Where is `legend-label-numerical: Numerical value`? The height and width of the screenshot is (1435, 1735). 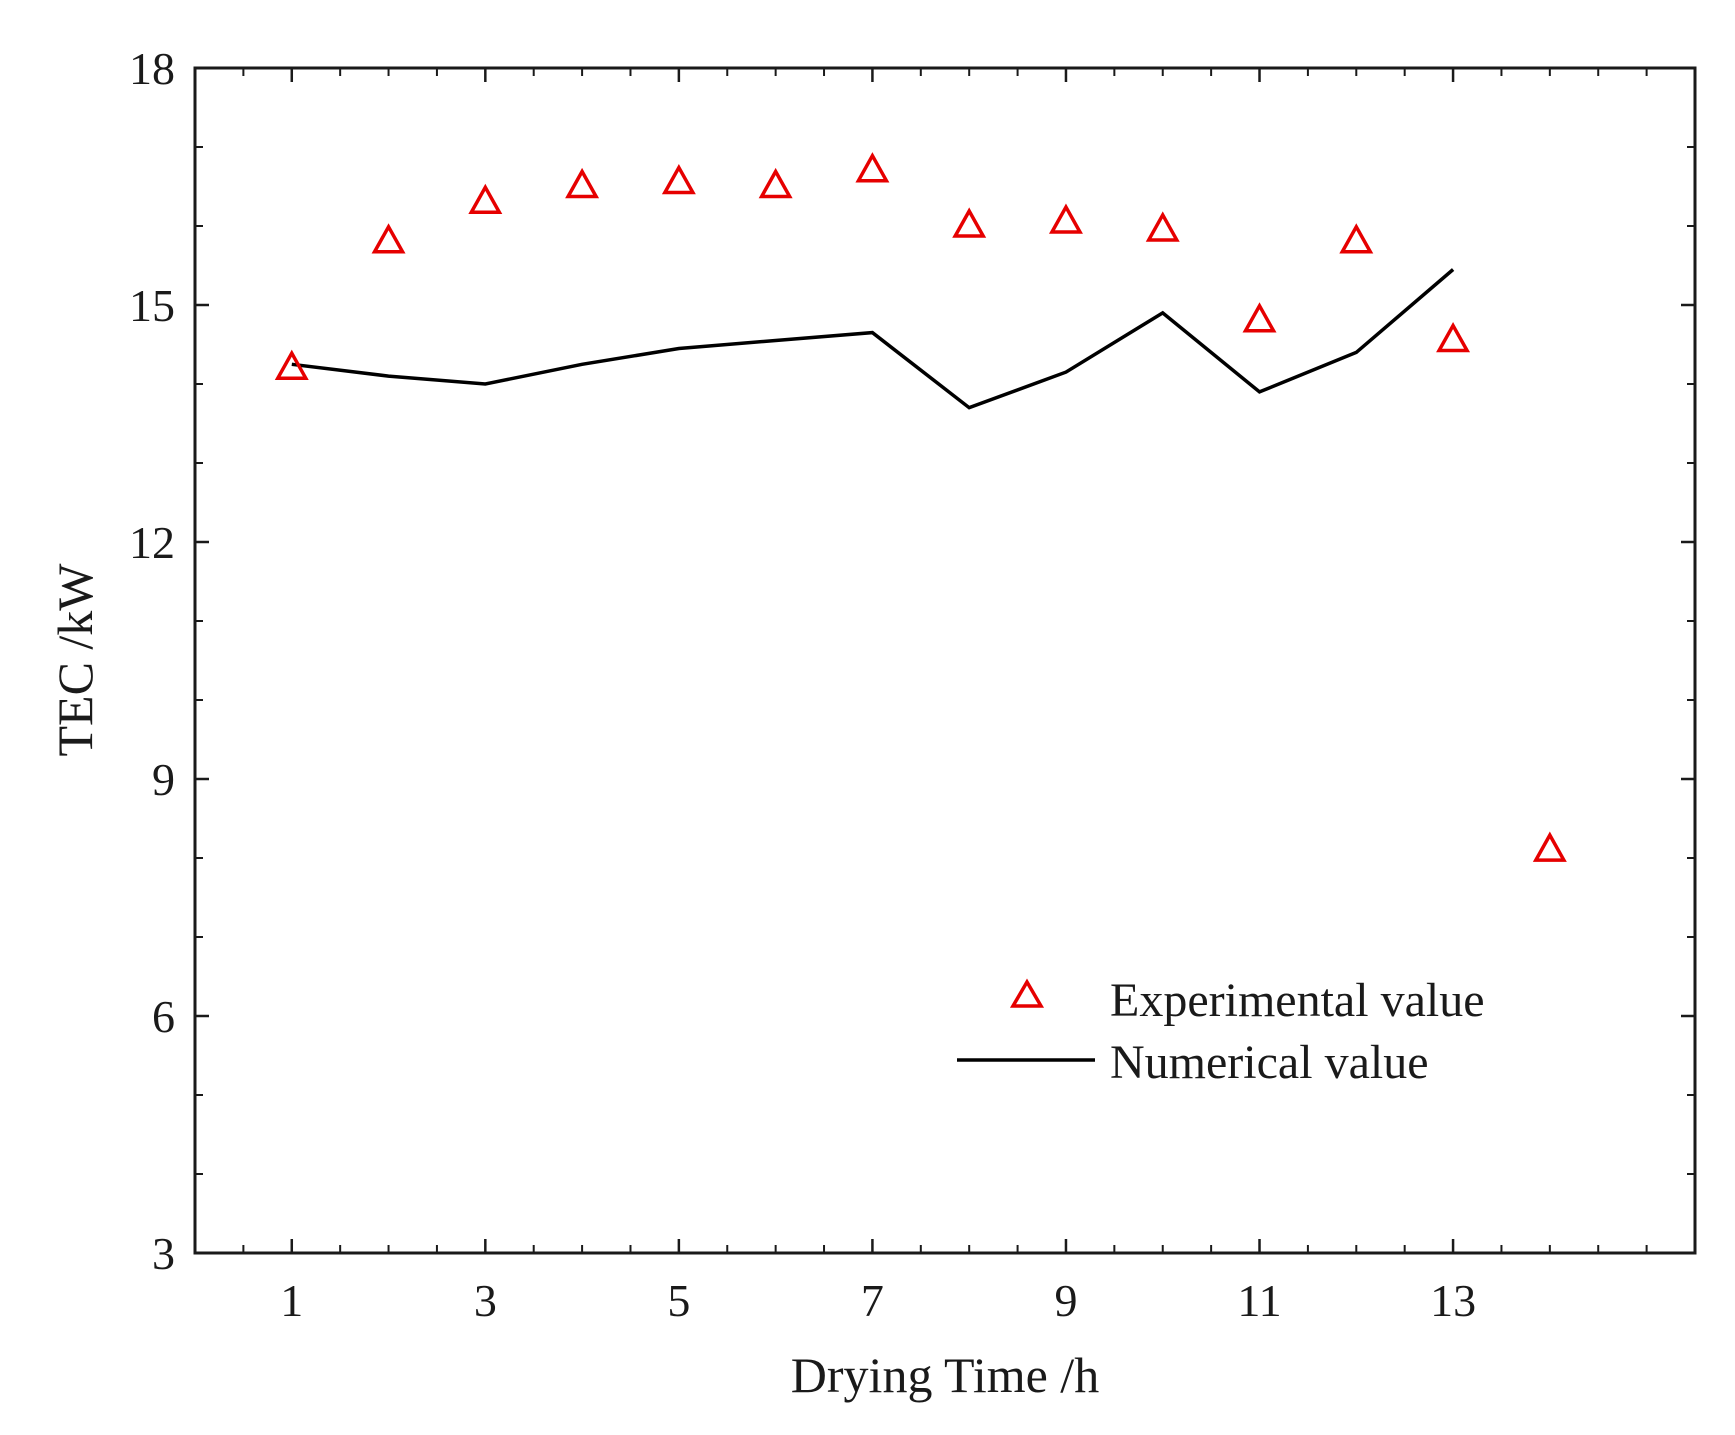 legend-label-numerical: Numerical value is located at coordinates (1269, 1062).